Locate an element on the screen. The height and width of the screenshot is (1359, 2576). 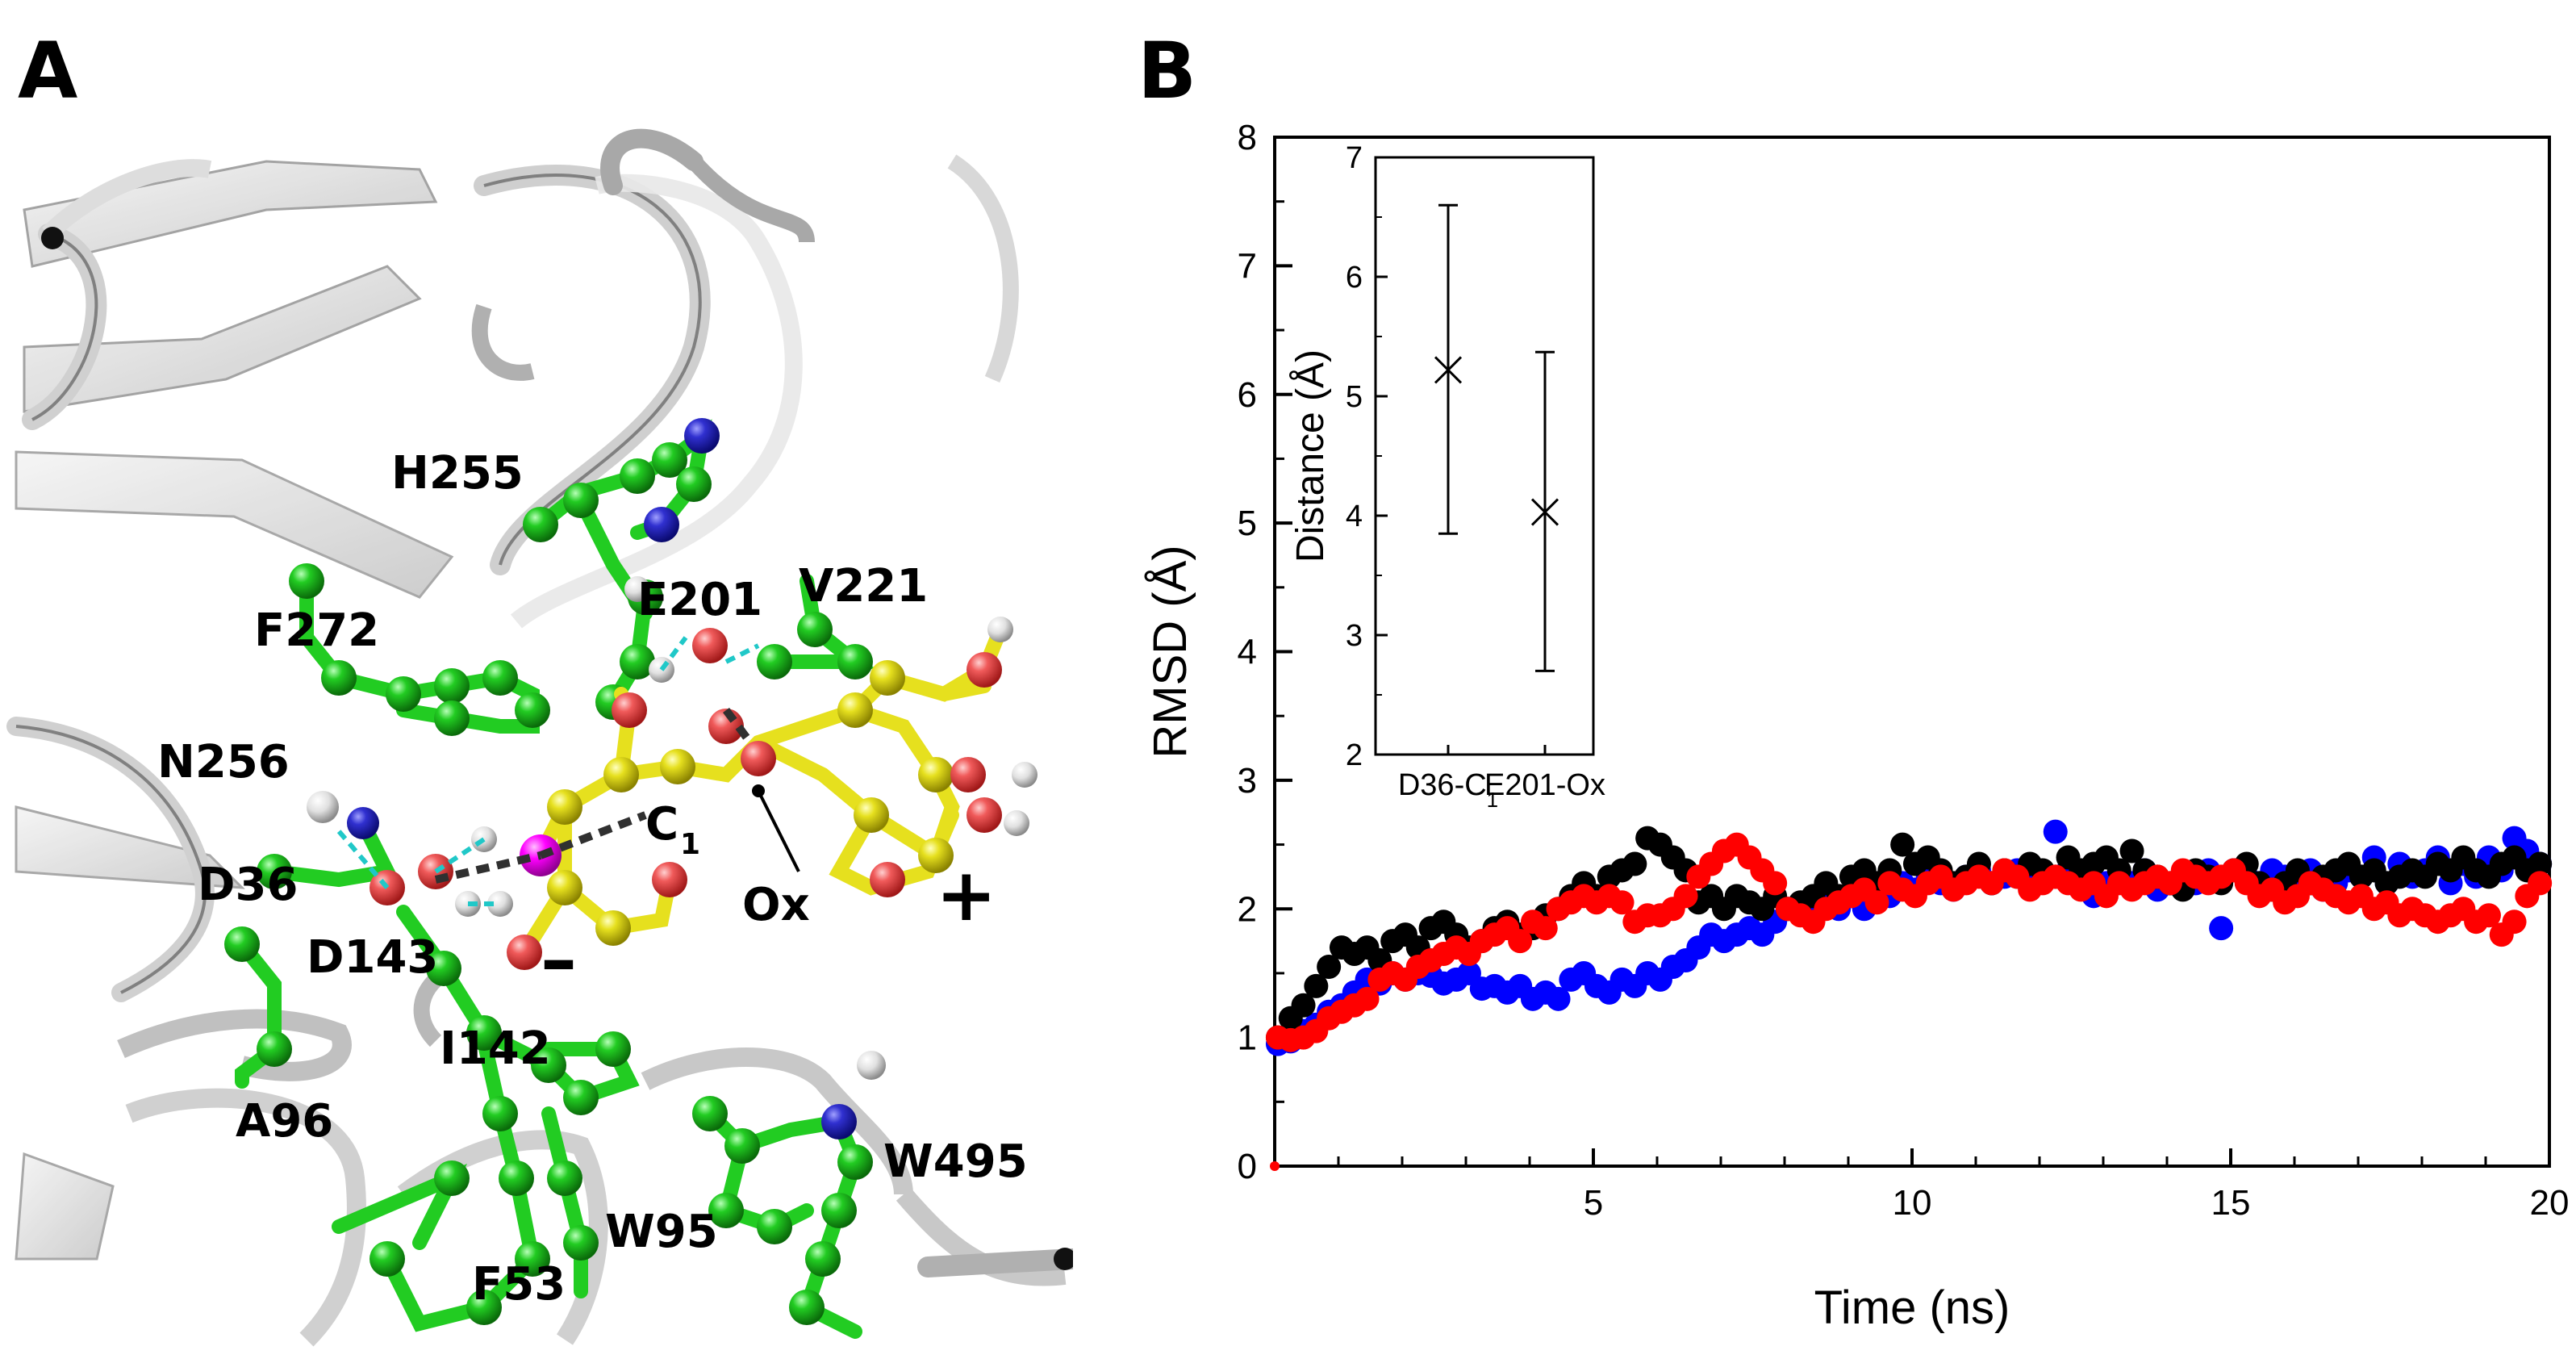
x-tick-label: 10 is located at coordinates (1913, 1203).